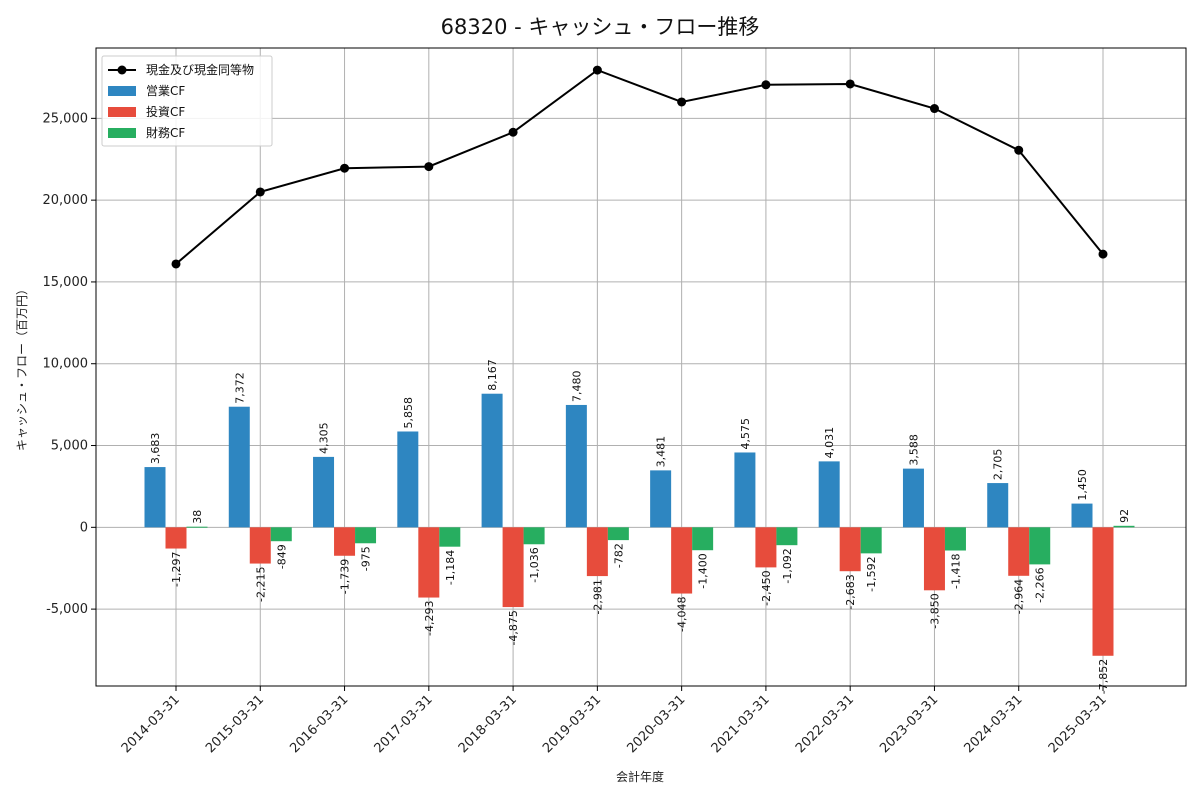  Describe the element at coordinates (994, 724) in the screenshot. I see `x-tick-label: 2024-03-31` at that location.